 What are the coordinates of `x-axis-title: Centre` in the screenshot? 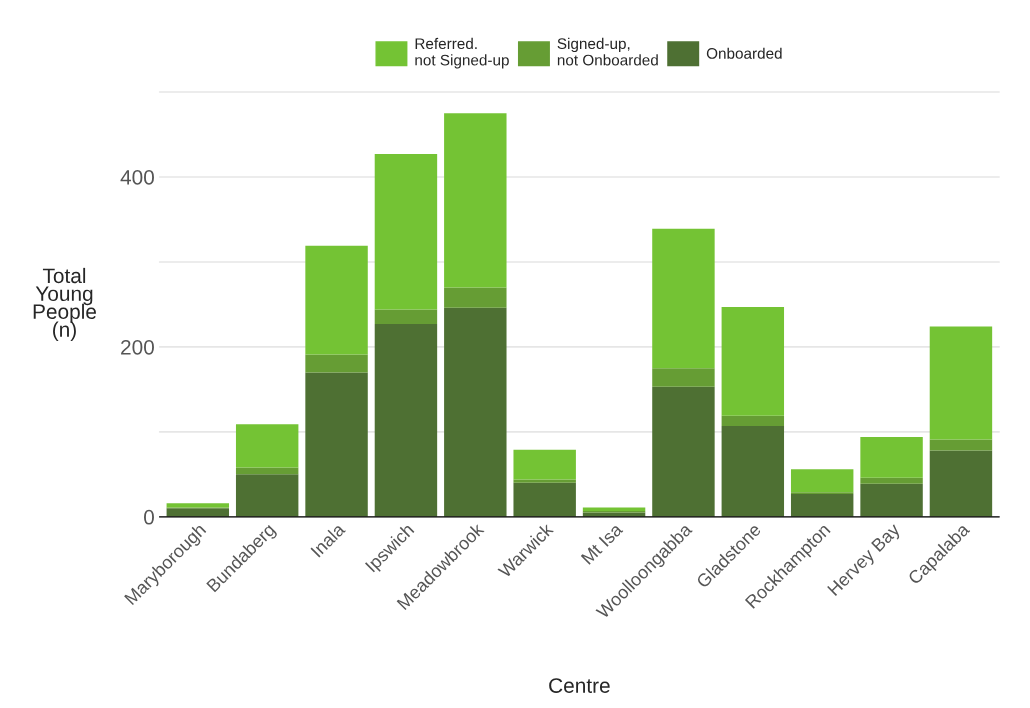 It's located at (579, 685).